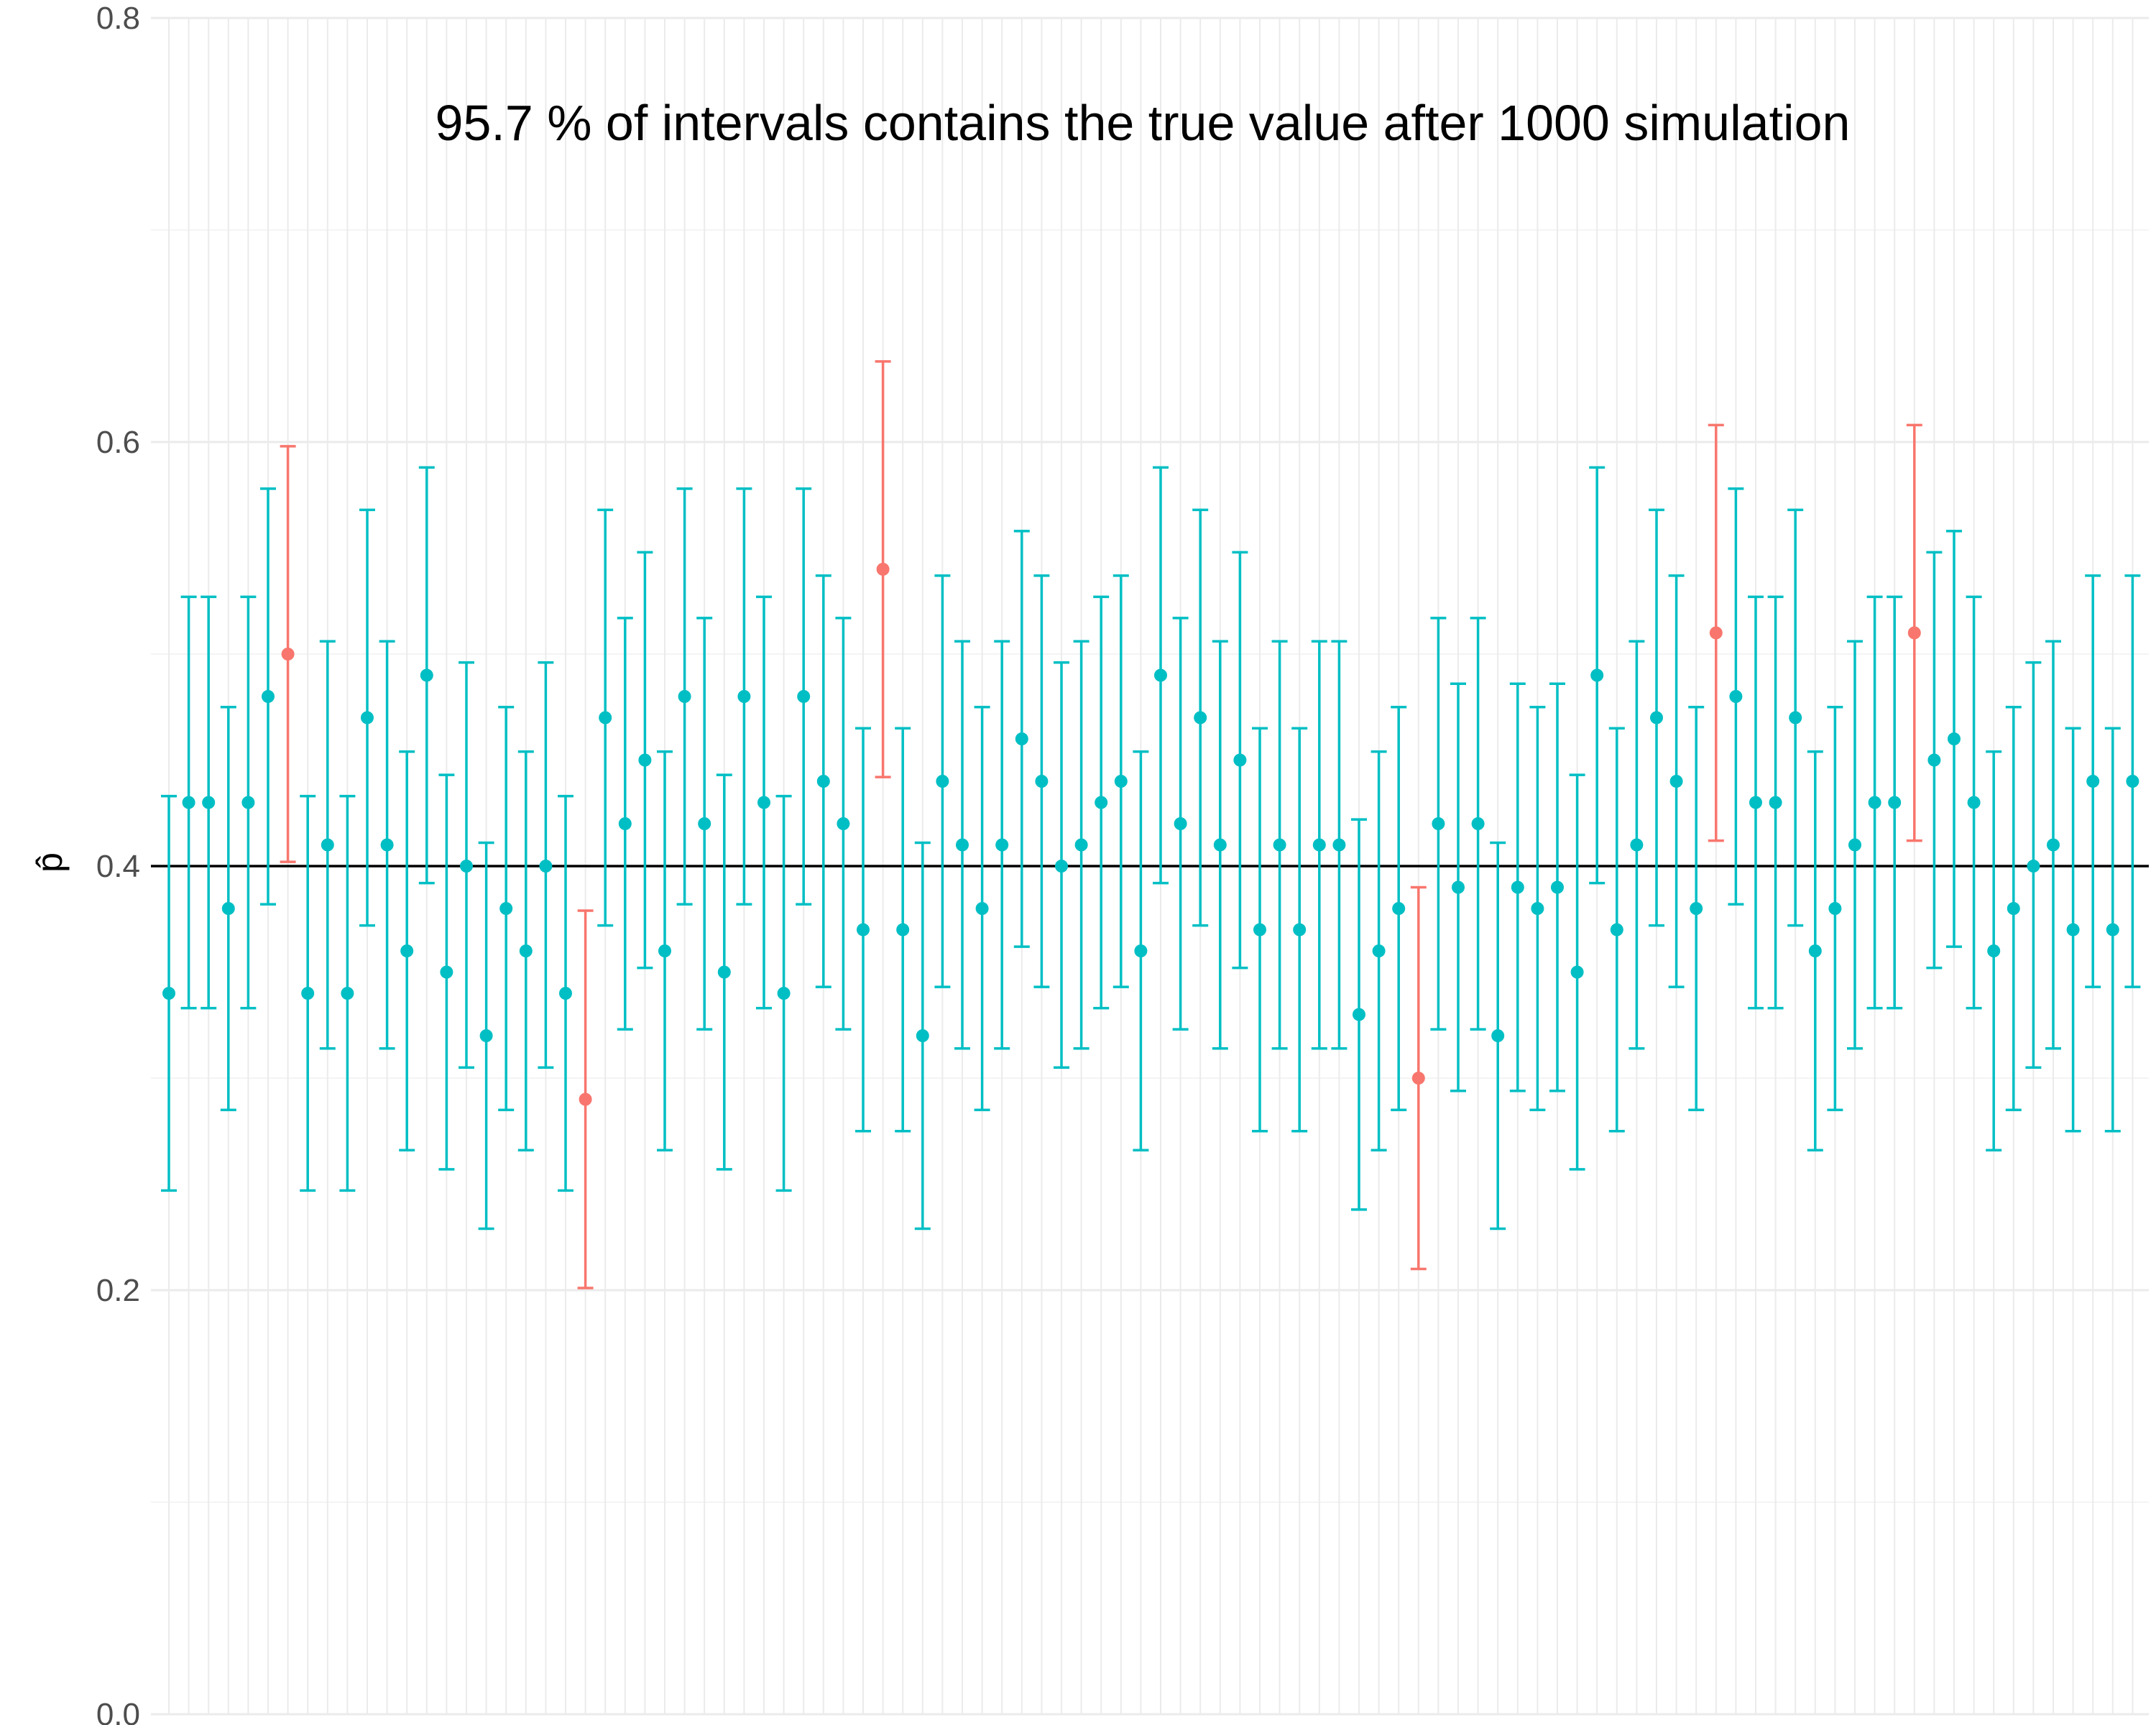 Image resolution: width=2156 pixels, height=1725 pixels. I want to click on y-tick-label: 0.0, so click(118, 1711).